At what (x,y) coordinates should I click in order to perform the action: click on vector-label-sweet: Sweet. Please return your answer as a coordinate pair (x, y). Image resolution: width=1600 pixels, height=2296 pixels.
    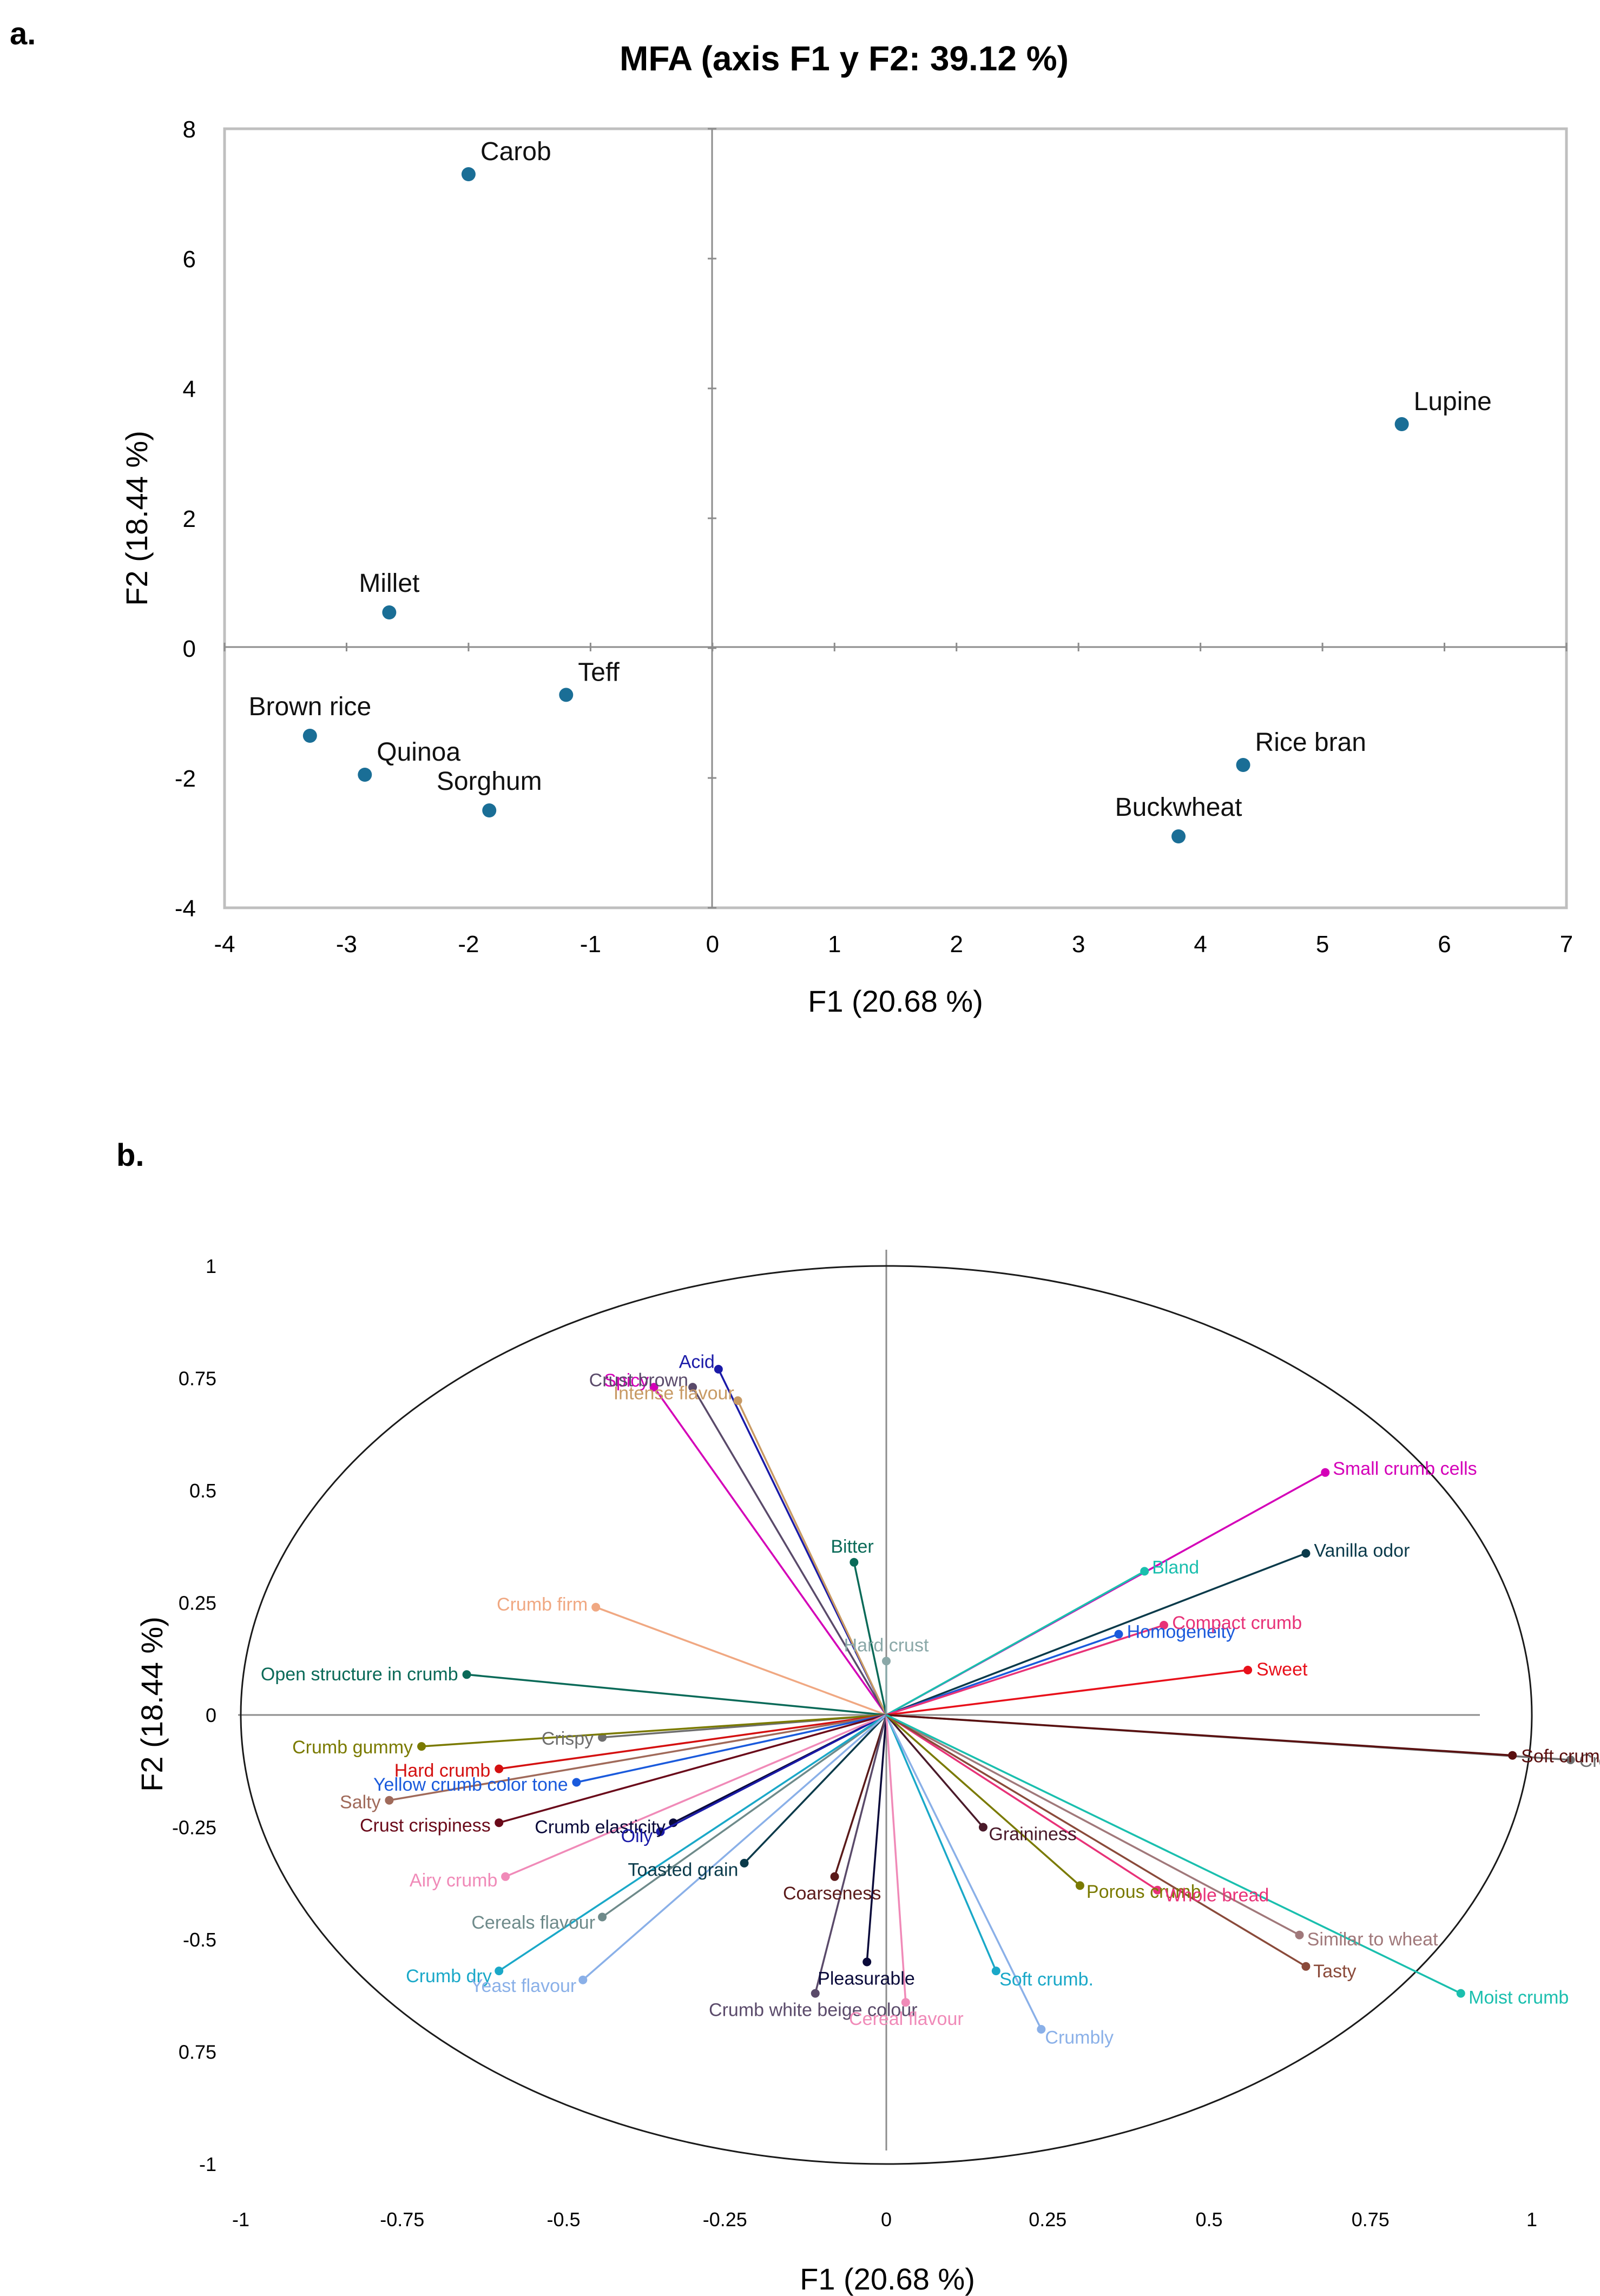
    Looking at the image, I should click on (1282, 1670).